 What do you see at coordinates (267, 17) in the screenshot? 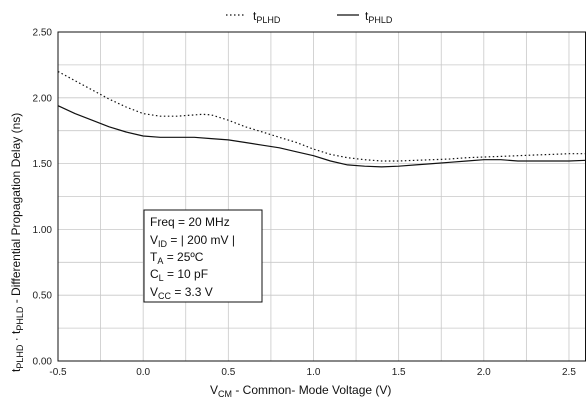
I see `legend-label-tplhd: tPLHD` at bounding box center [267, 17].